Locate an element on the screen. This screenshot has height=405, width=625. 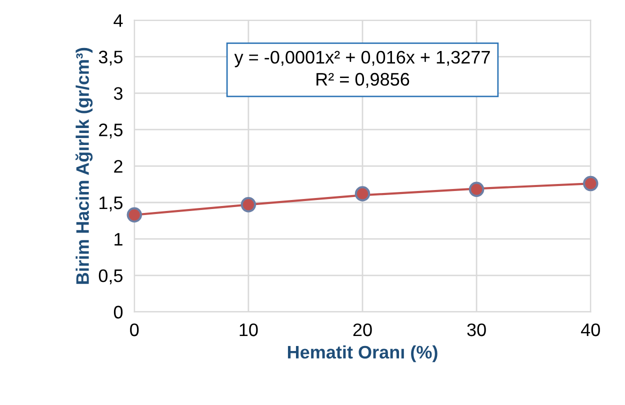
y-tick-label: 3,5 is located at coordinates (110, 58).